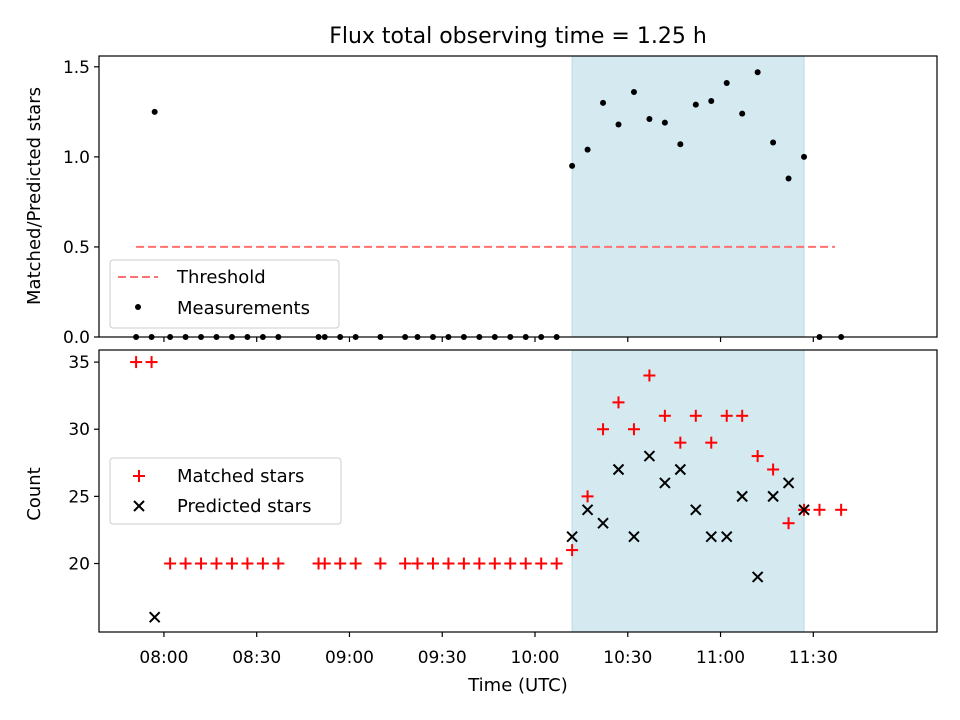 This screenshot has height=720, width=960. I want to click on y-tick-label: 25, so click(79, 497).